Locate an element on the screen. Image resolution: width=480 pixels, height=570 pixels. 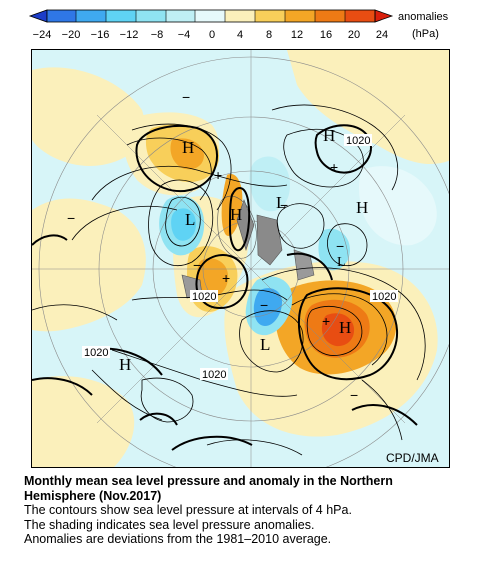
color-bar-tick-label: −8 is located at coordinates (157, 35).